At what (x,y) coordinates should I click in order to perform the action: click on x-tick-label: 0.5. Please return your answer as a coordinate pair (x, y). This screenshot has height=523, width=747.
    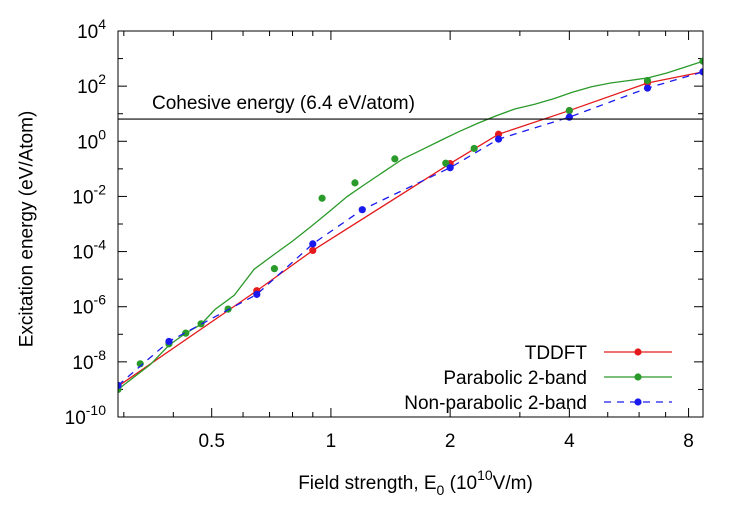
    Looking at the image, I should click on (211, 441).